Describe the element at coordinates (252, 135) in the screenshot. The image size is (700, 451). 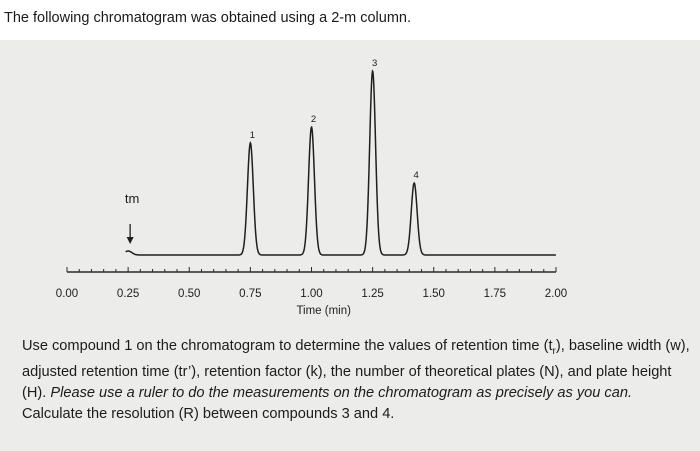
I see `peak-label: 1` at that location.